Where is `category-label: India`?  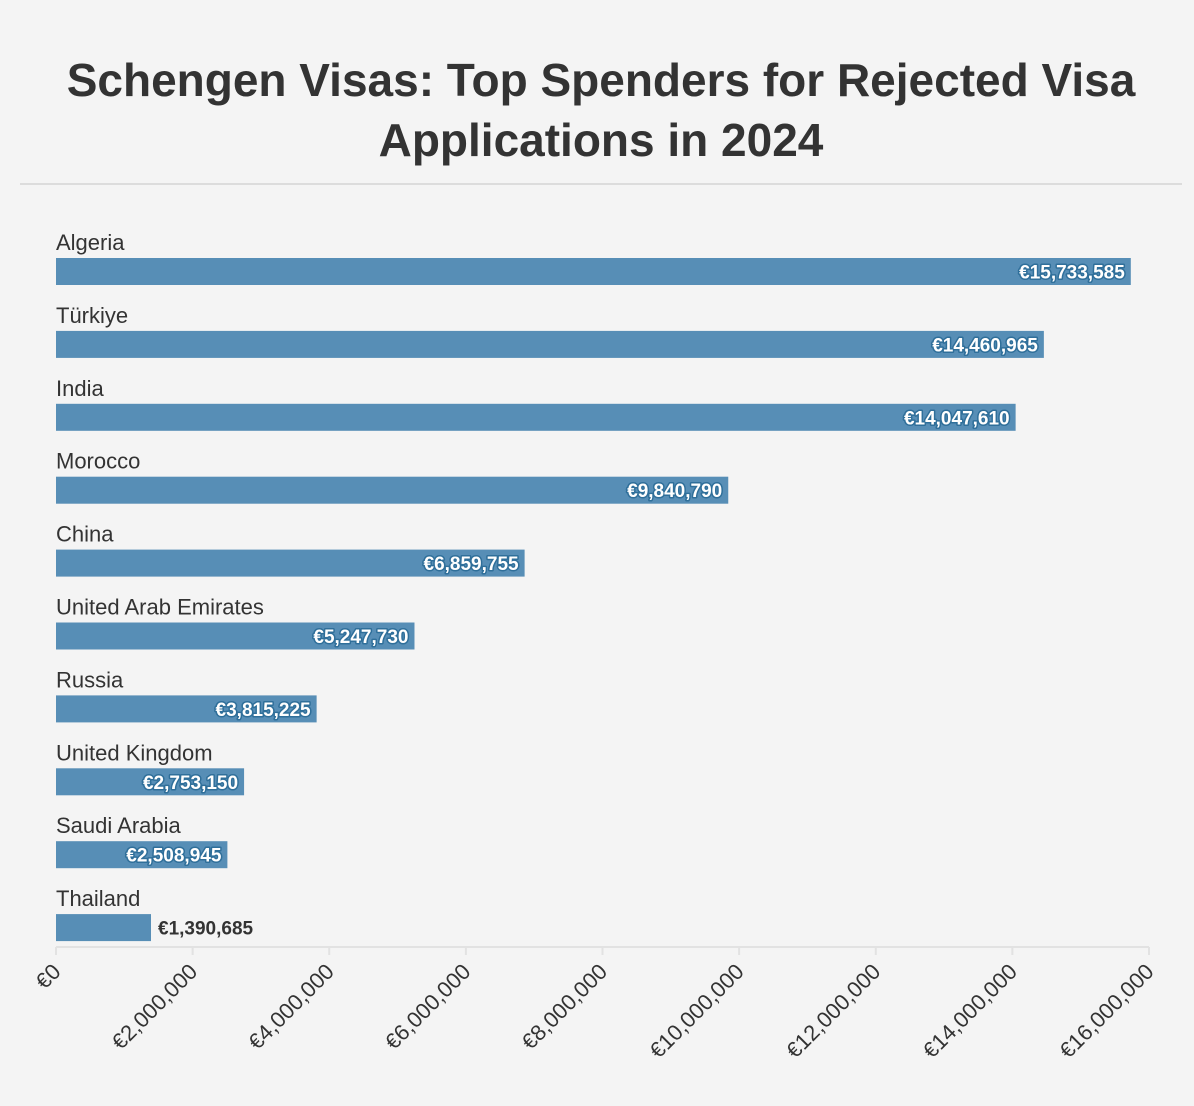 category-label: India is located at coordinates (80, 388).